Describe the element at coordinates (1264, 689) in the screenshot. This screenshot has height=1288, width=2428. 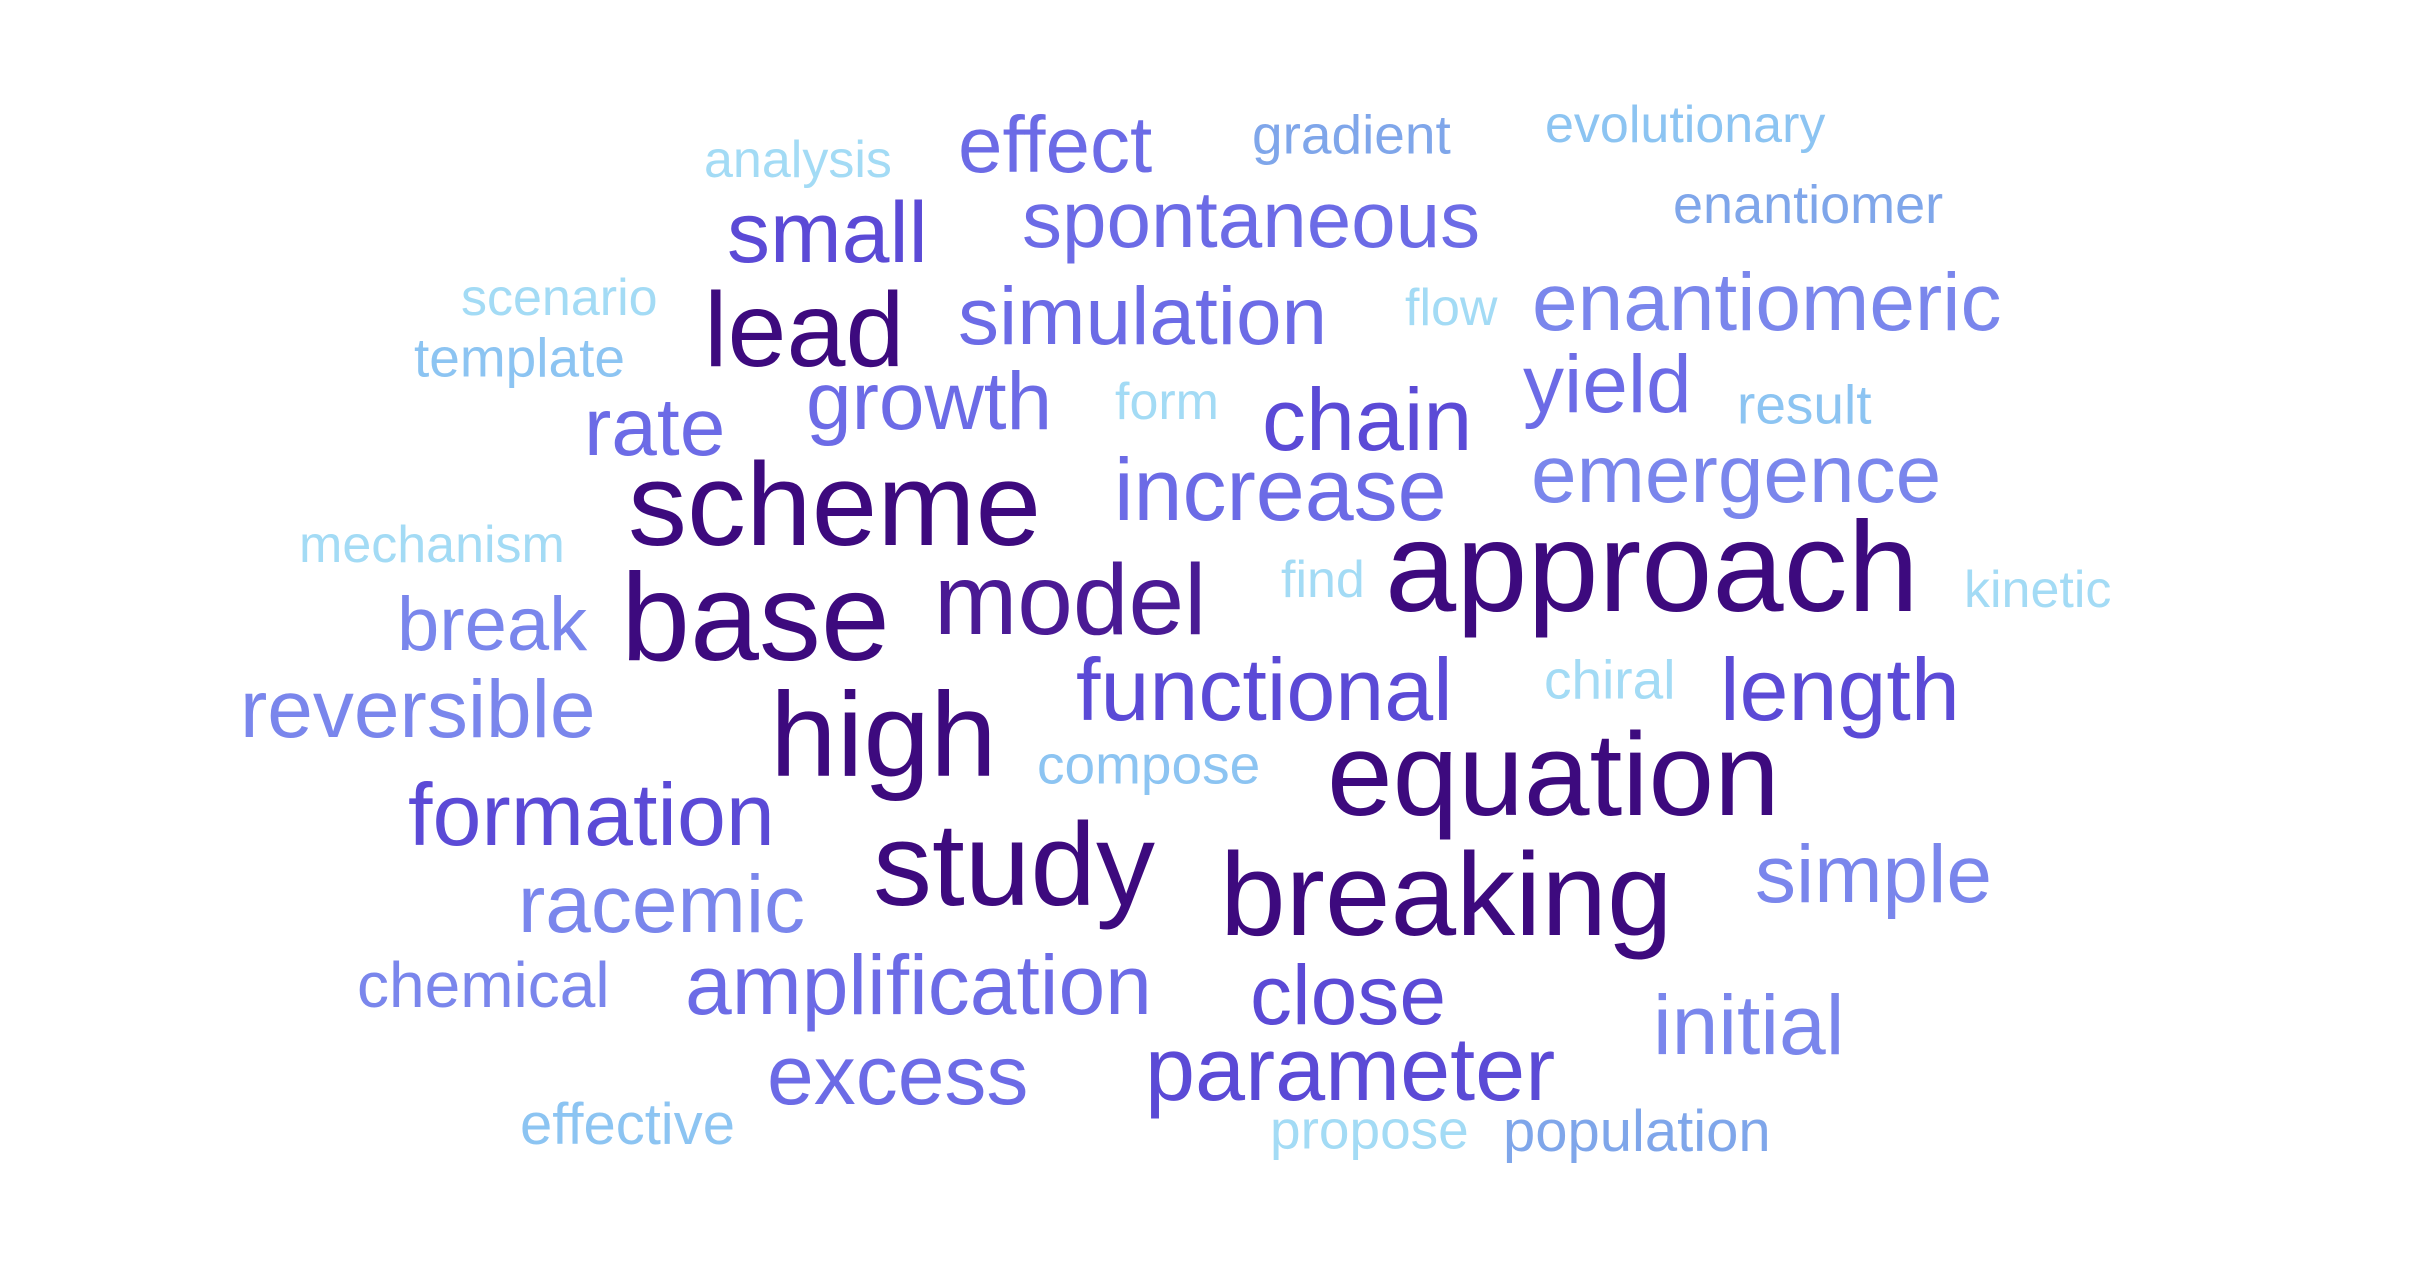
I see `word: functional` at that location.